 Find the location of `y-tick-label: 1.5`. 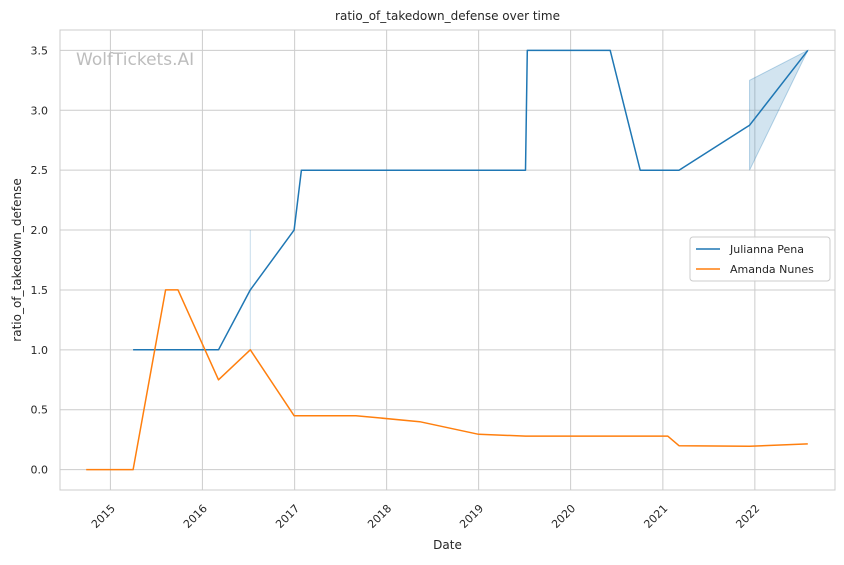

y-tick-label: 1.5 is located at coordinates (40, 290).